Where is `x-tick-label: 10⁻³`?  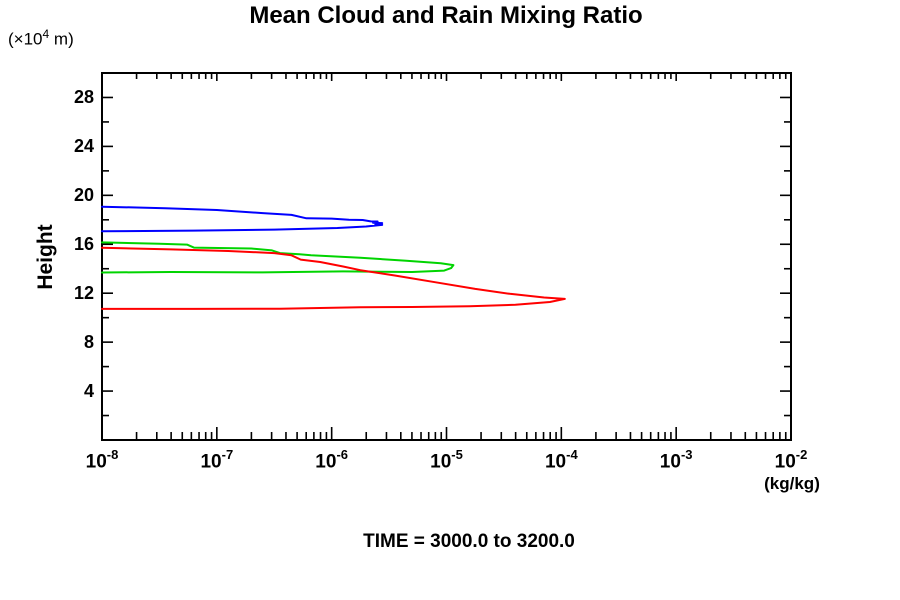 x-tick-label: 10⁻³ is located at coordinates (676, 460).